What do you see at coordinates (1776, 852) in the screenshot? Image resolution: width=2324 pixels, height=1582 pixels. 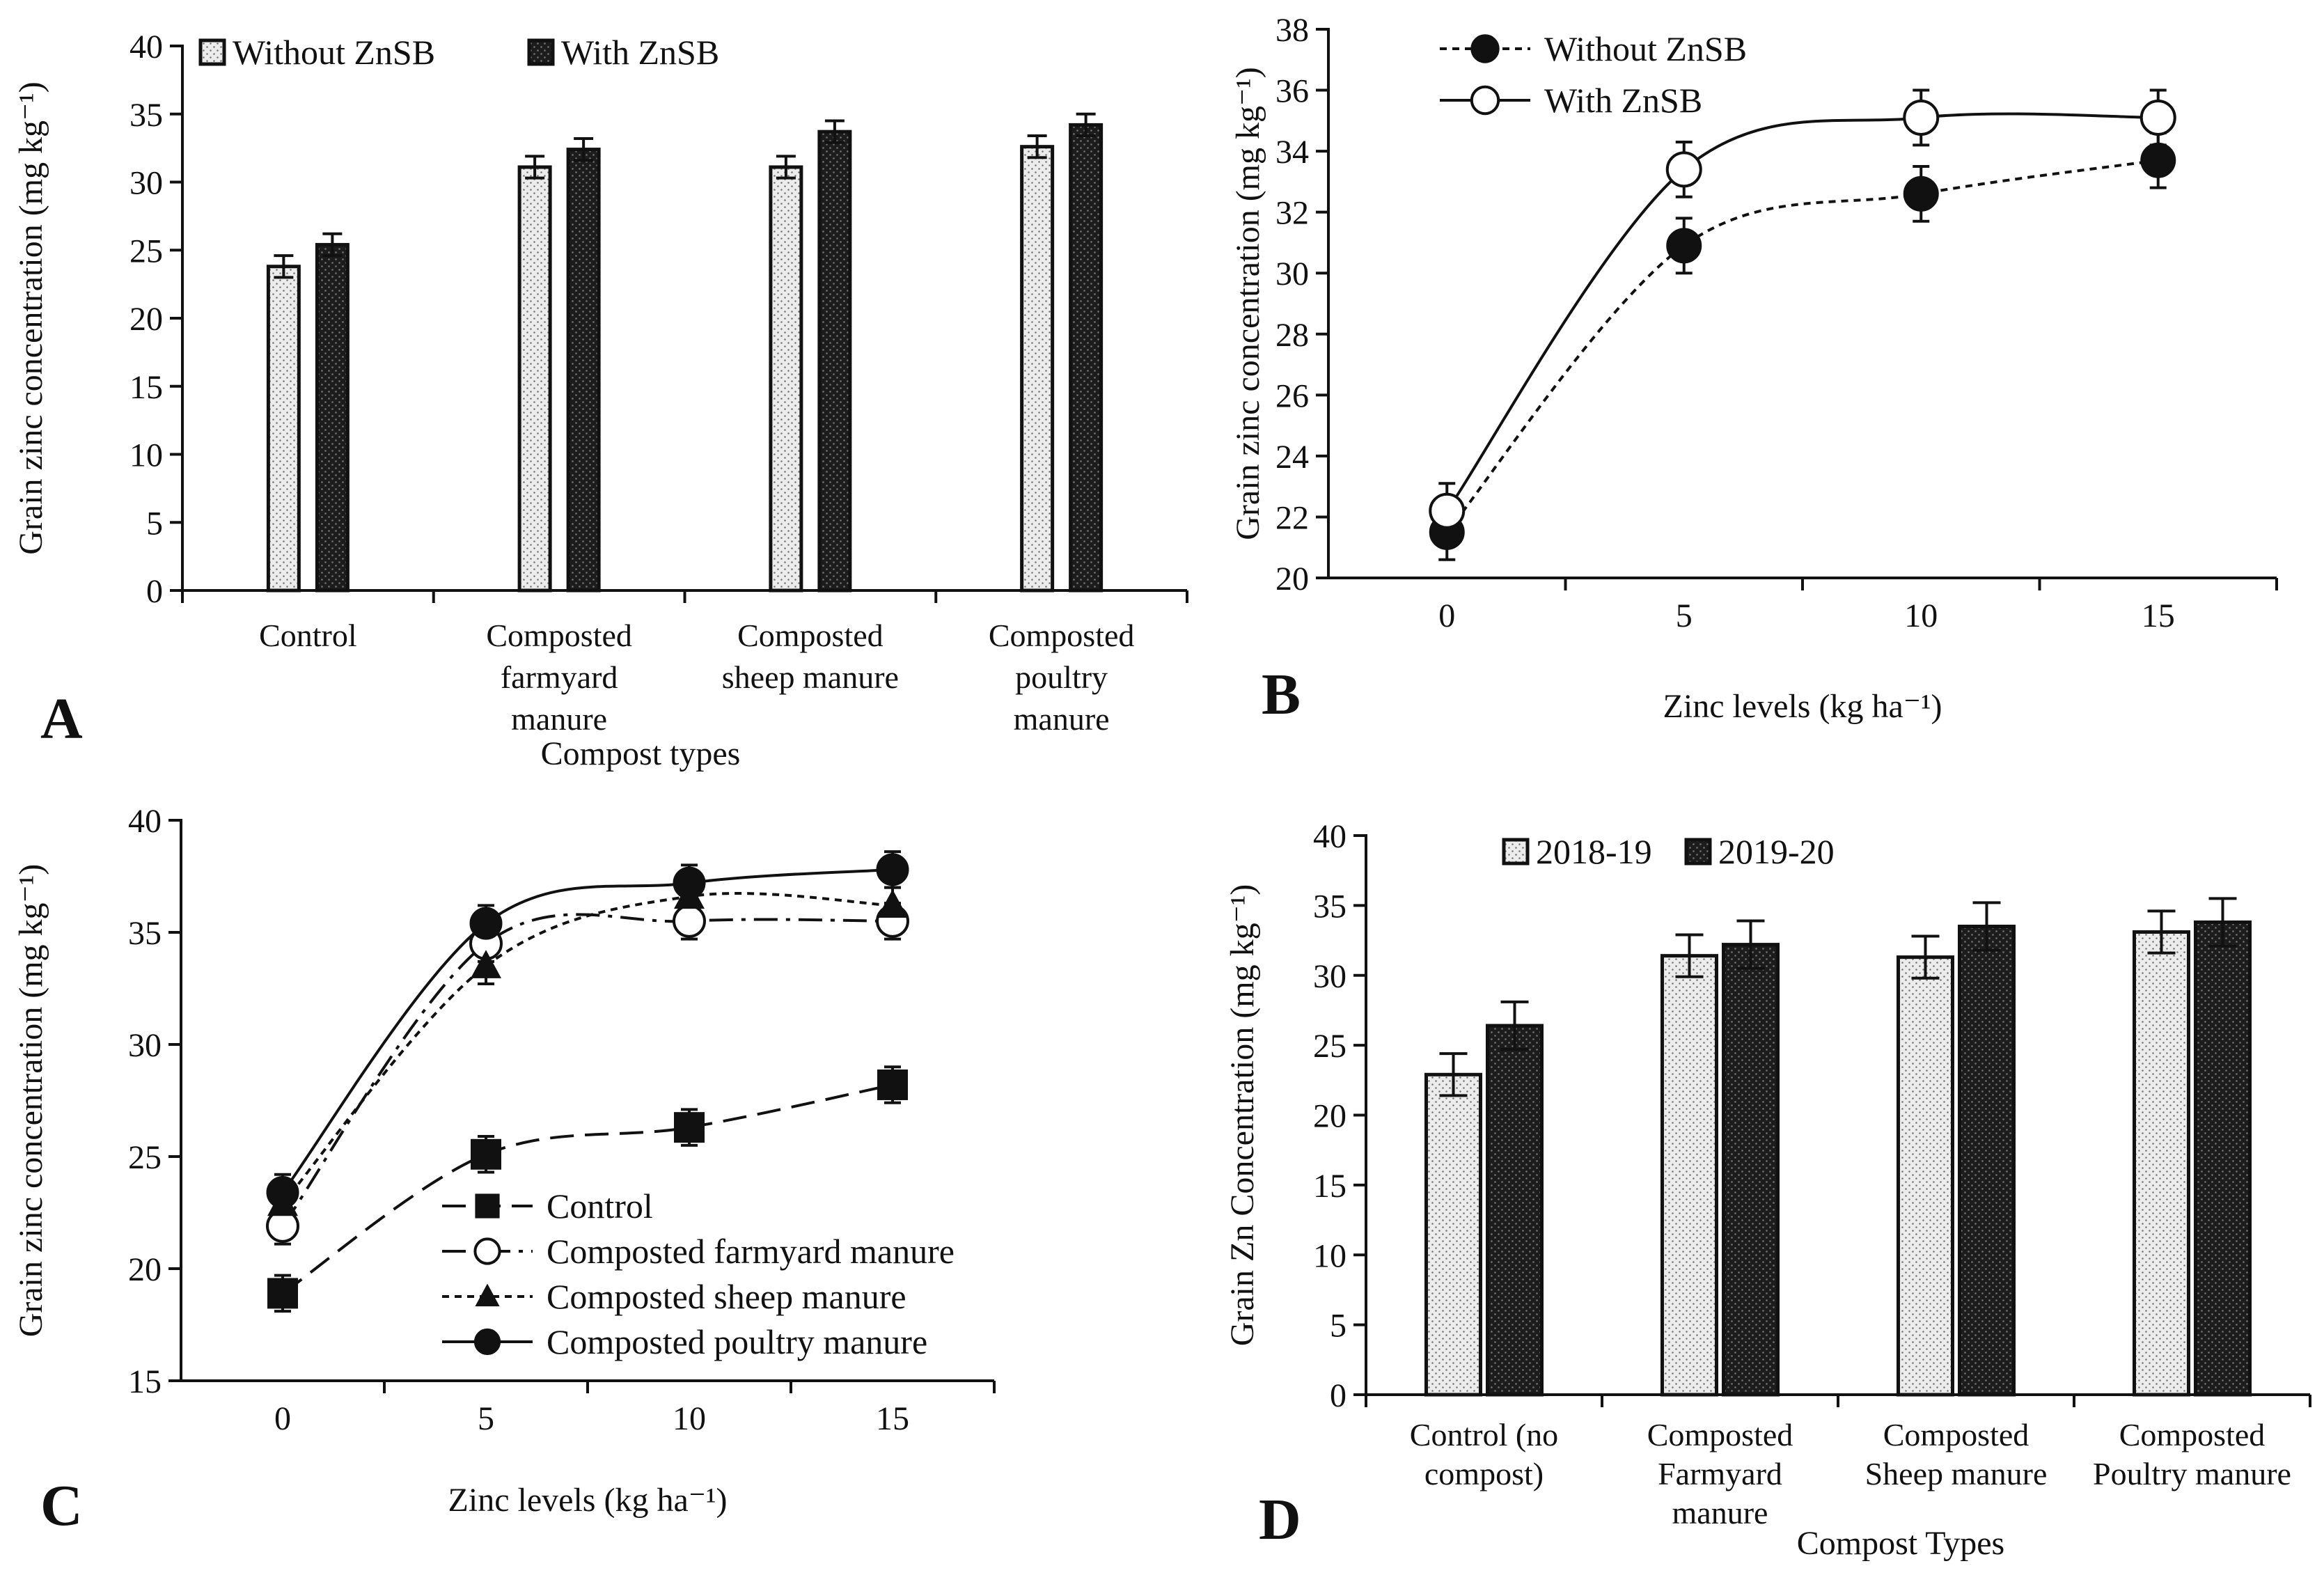 I see `legend-label: 2019-20` at bounding box center [1776, 852].